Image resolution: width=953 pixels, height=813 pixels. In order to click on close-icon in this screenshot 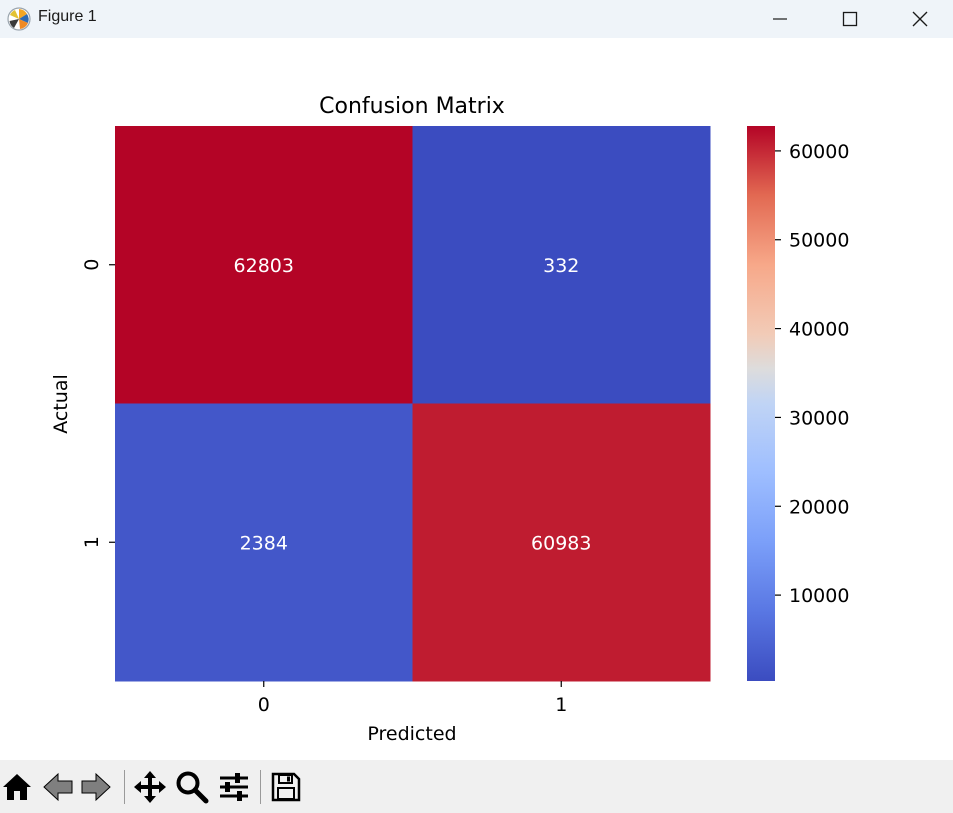, I will do `click(920, 19)`.